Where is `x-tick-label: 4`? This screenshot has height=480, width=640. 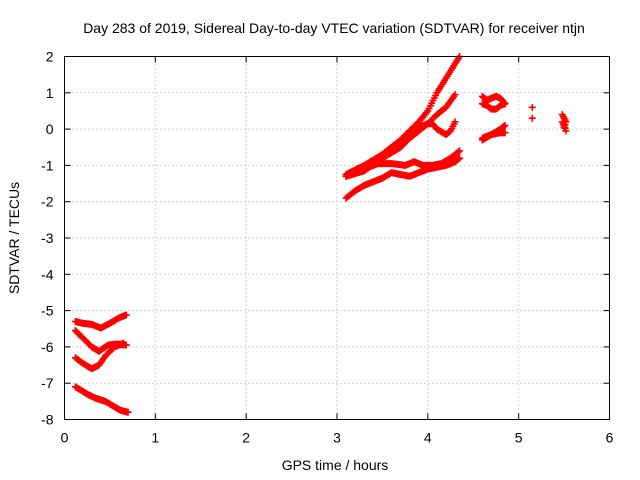
x-tick-label: 4 is located at coordinates (428, 438).